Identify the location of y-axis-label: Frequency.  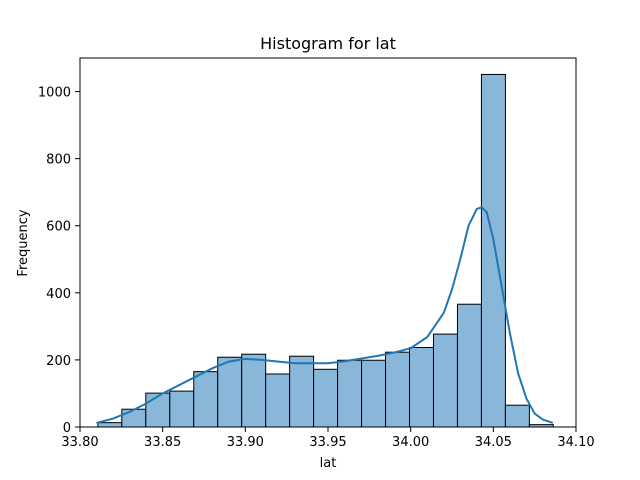
(23, 242).